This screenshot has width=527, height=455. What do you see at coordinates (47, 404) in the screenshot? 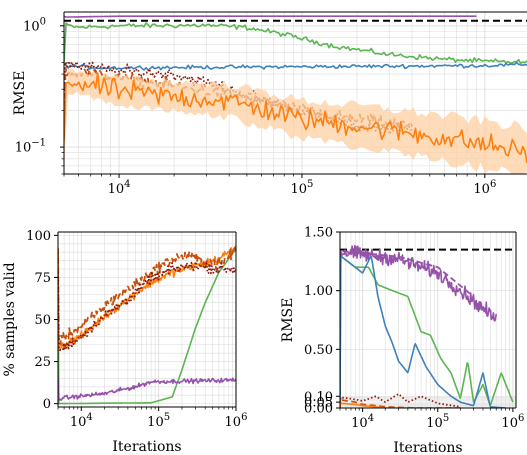
I see `y-tick-label: 0` at bounding box center [47, 404].